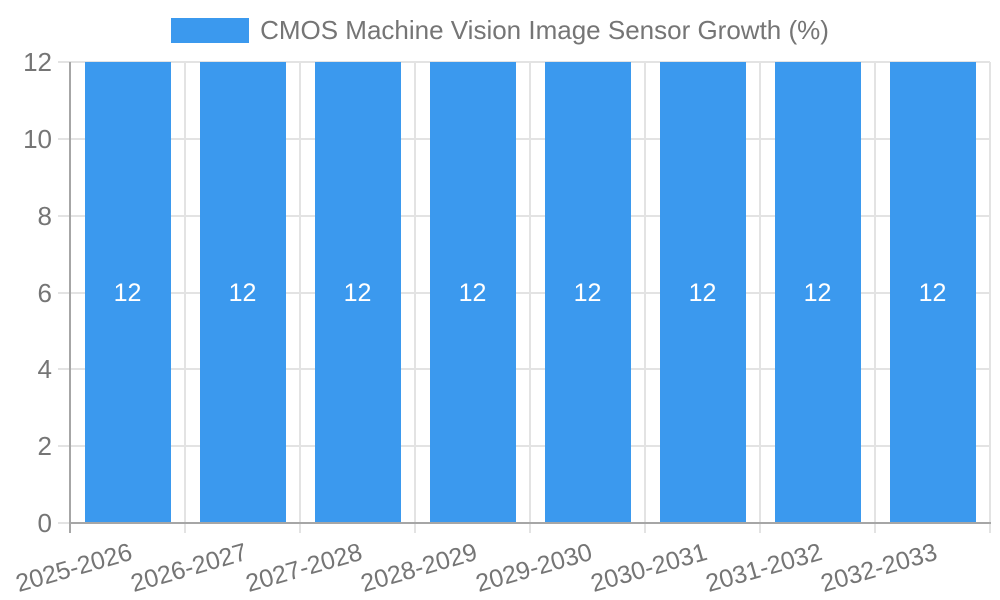 This screenshot has width=1000, height=600. What do you see at coordinates (304, 568) in the screenshot?
I see `x-tick-label: 2027-2028` at bounding box center [304, 568].